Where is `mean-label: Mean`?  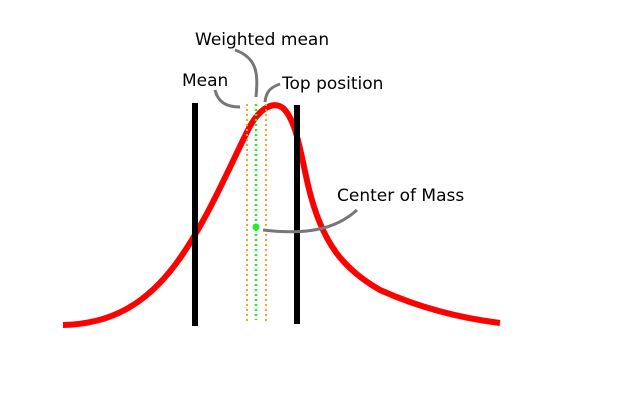
mean-label: Mean is located at coordinates (205, 81).